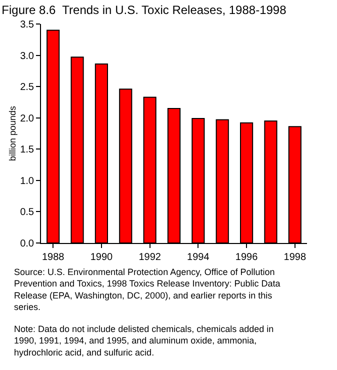 This screenshot has width=337, height=370. What do you see at coordinates (27, 244) in the screenshot?
I see `y-tick-label: 0.0` at bounding box center [27, 244].